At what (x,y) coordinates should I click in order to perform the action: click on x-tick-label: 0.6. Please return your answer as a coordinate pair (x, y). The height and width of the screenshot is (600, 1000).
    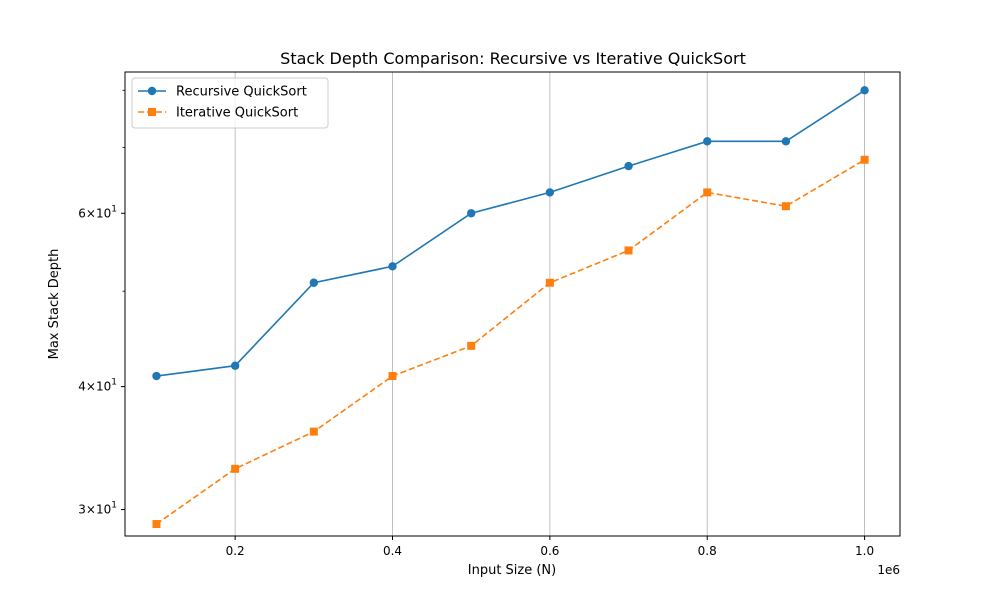
    Looking at the image, I should click on (549, 551).